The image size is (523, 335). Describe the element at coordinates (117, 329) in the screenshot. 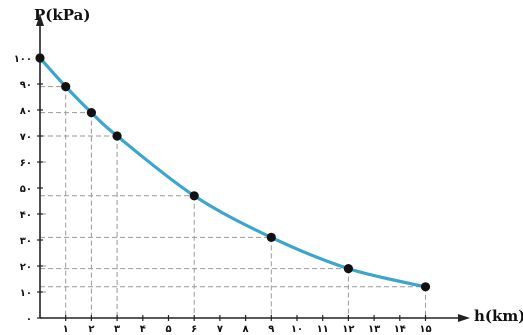

I see `x-tick-label-3: ۳` at that location.